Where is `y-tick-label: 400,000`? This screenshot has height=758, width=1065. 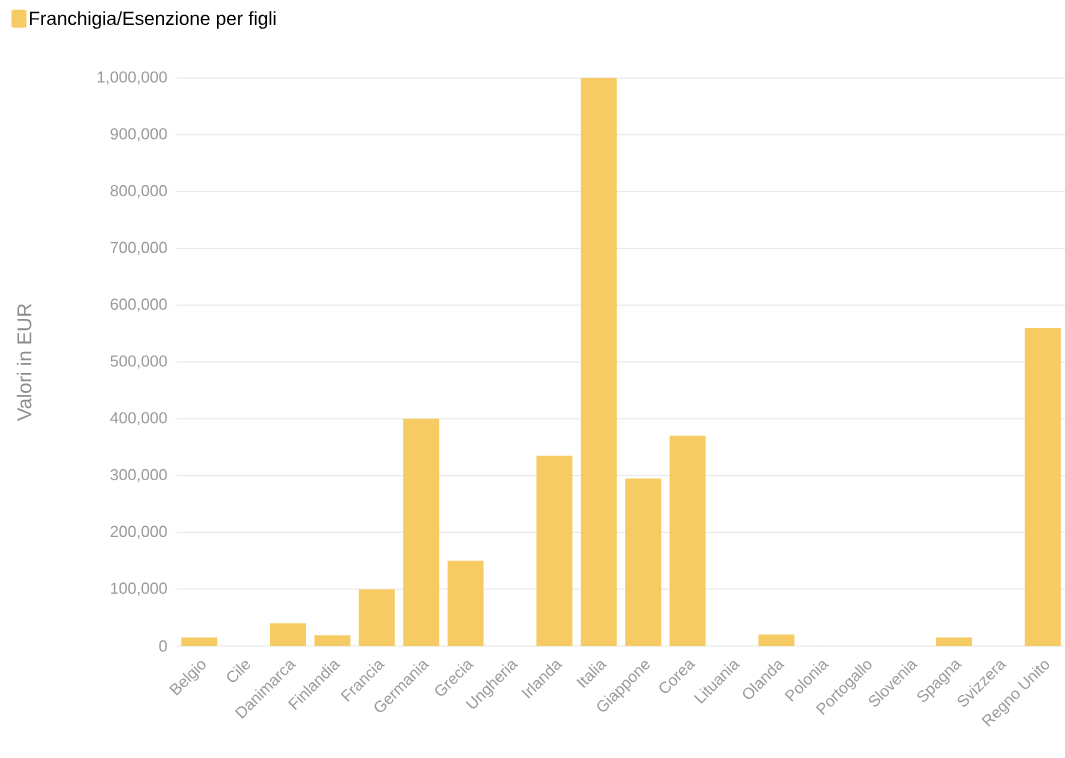 y-tick-label: 400,000 is located at coordinates (138, 419).